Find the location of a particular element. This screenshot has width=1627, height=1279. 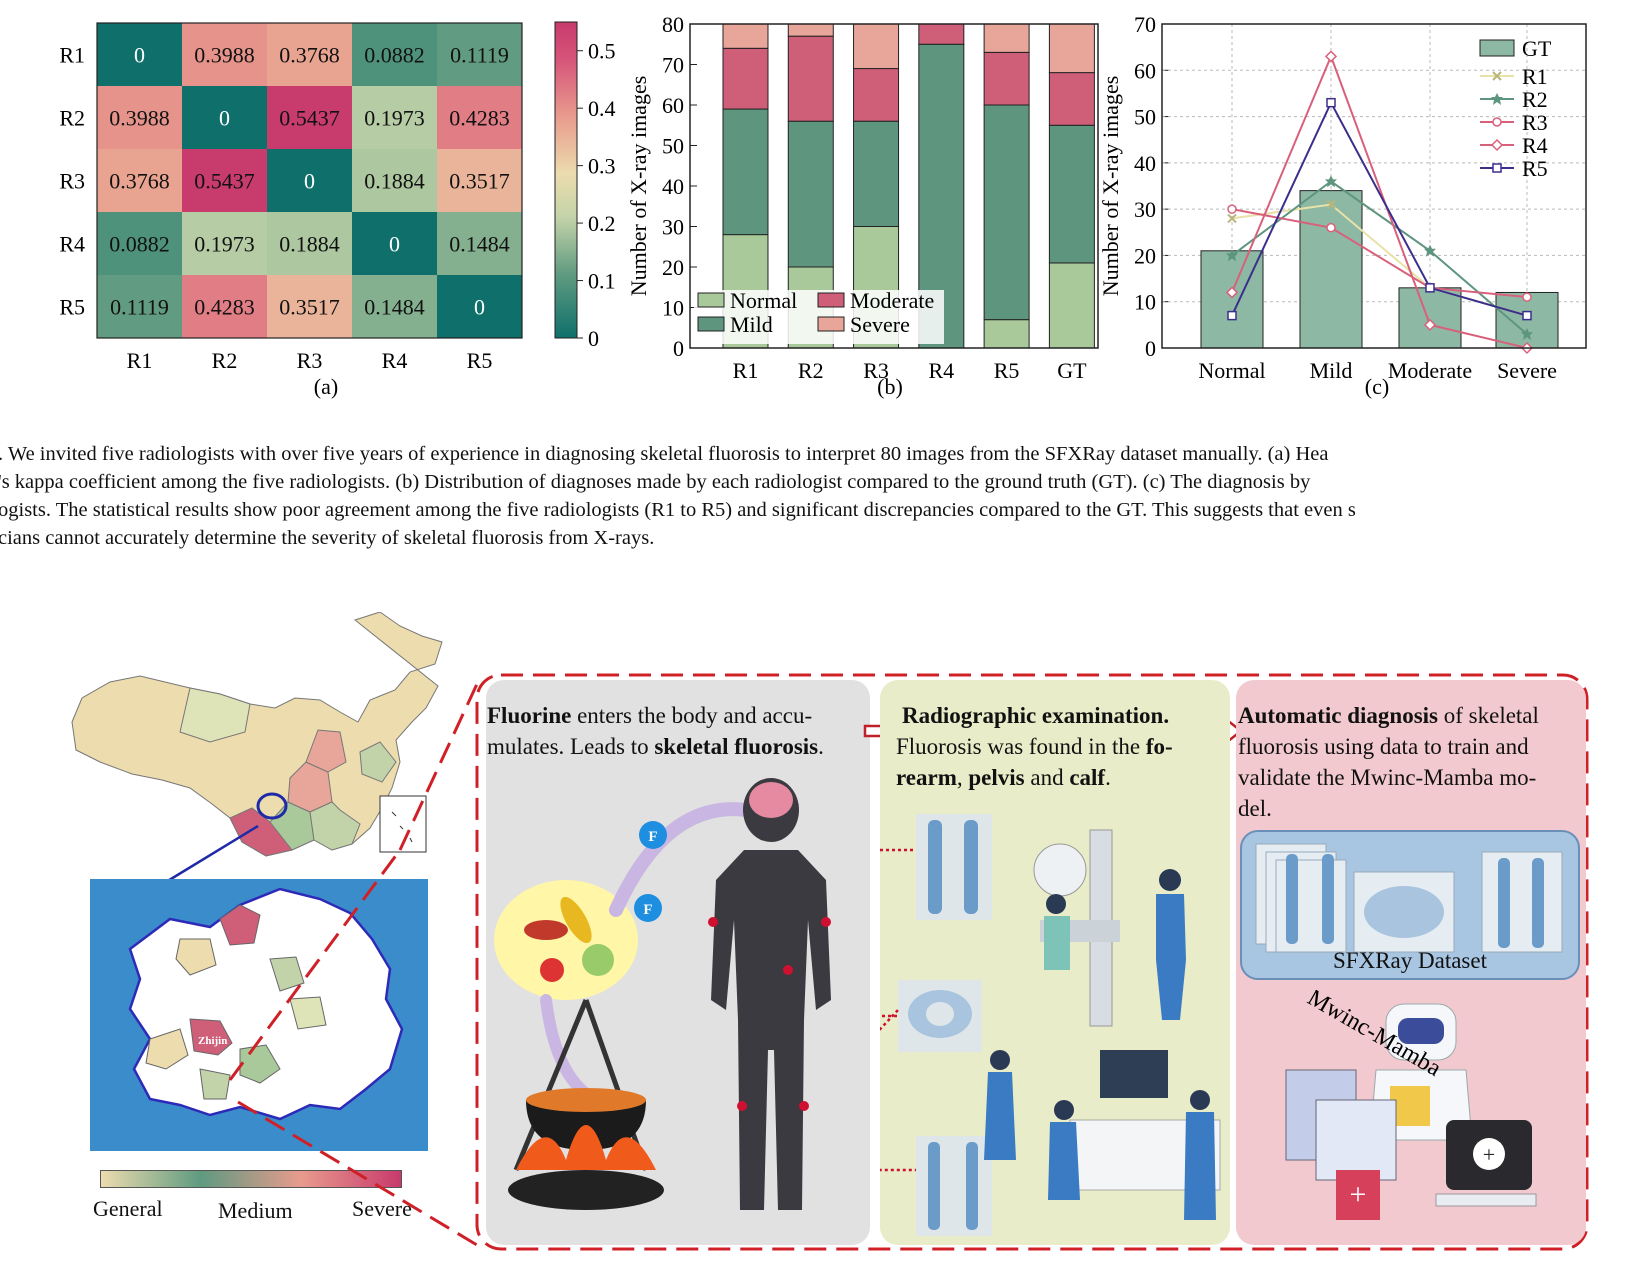

y-tick-label: 20 is located at coordinates (1145, 255).